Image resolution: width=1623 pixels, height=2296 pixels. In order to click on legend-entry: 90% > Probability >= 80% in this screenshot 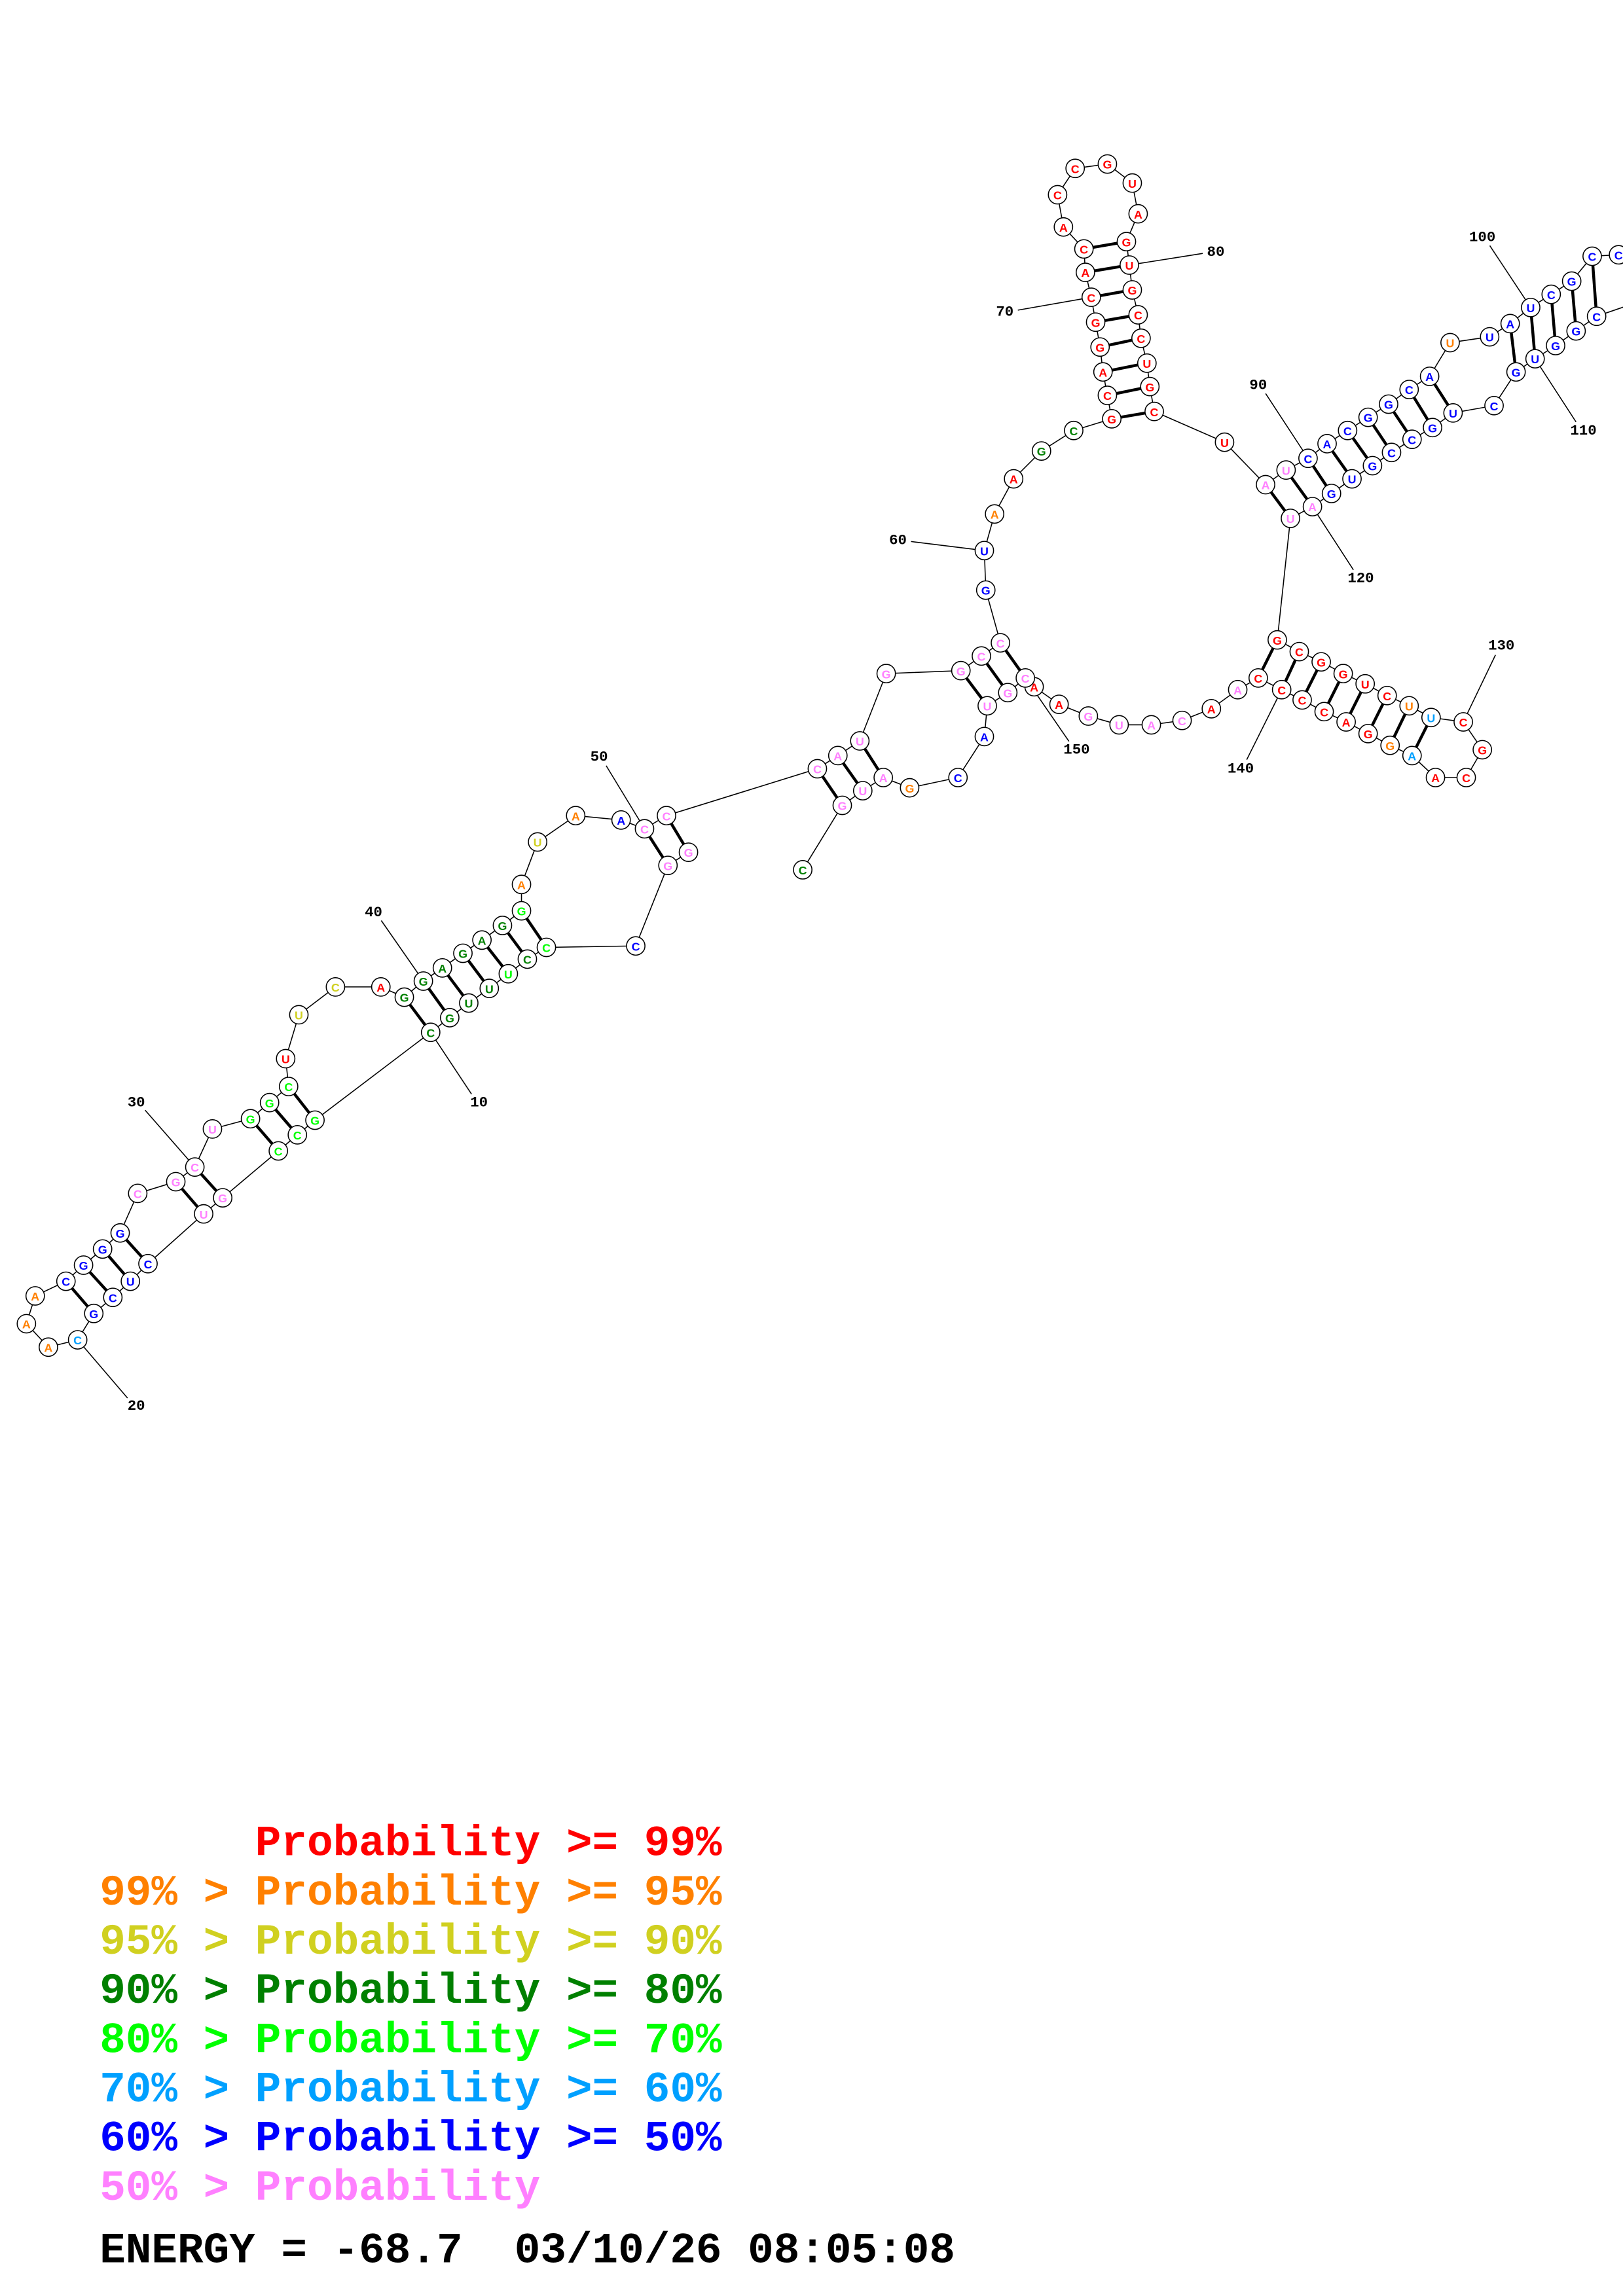, I will do `click(411, 1991)`.